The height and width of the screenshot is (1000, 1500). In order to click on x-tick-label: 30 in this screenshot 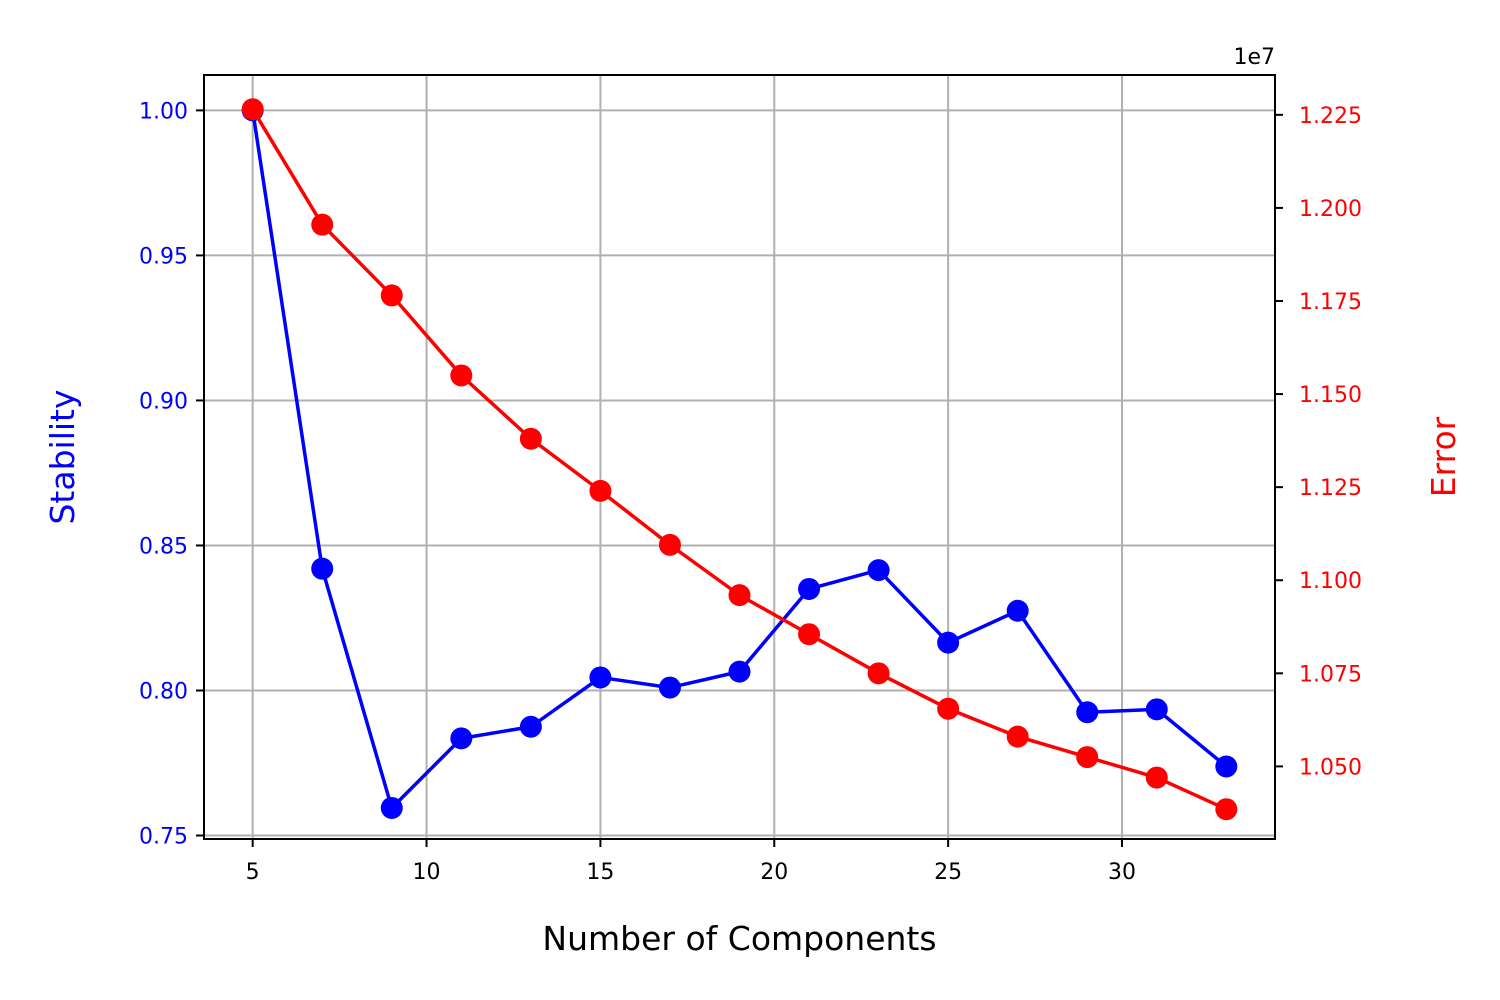, I will do `click(1122, 872)`.